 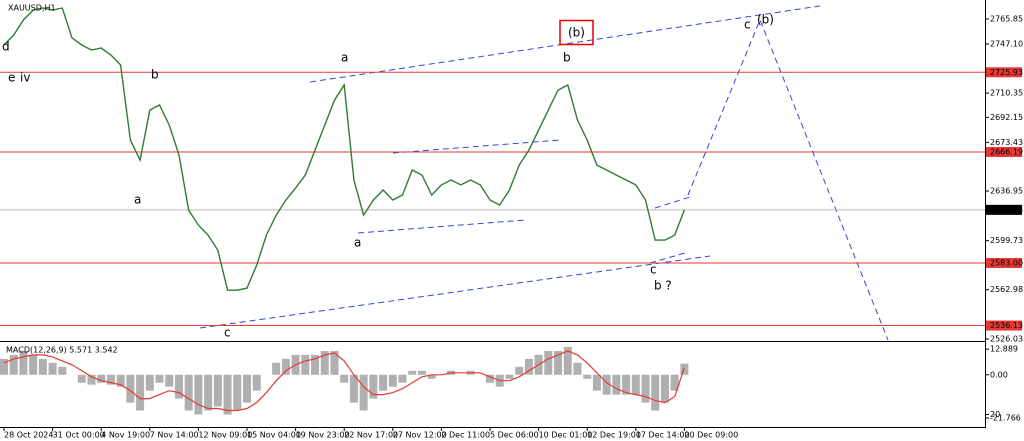 I want to click on x-tick-label: 12 Dec 19:00, so click(x=614, y=435).